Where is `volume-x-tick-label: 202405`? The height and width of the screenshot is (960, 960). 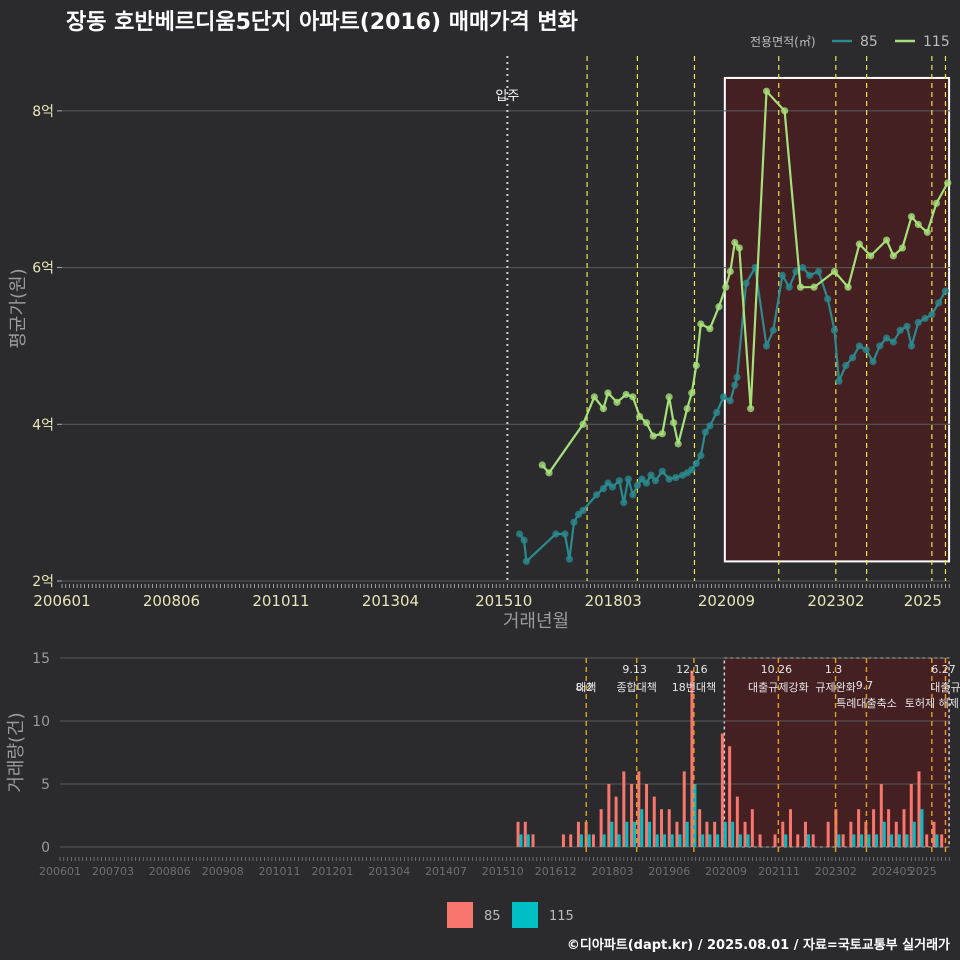 volume-x-tick-label: 202405 is located at coordinates (892, 871).